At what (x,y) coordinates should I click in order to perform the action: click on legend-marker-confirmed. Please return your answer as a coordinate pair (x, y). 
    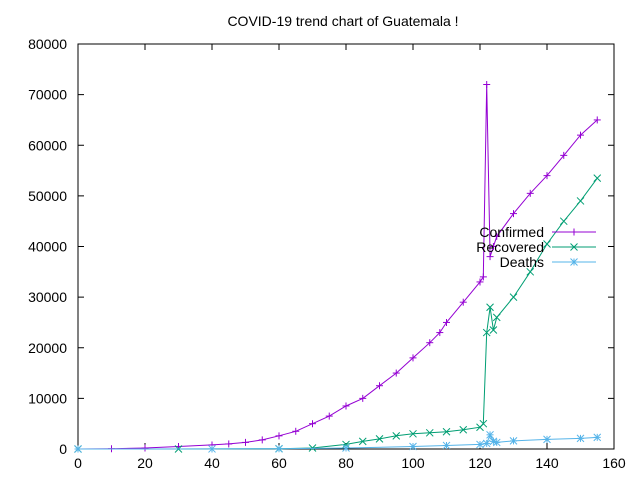
    Looking at the image, I should click on (574, 232).